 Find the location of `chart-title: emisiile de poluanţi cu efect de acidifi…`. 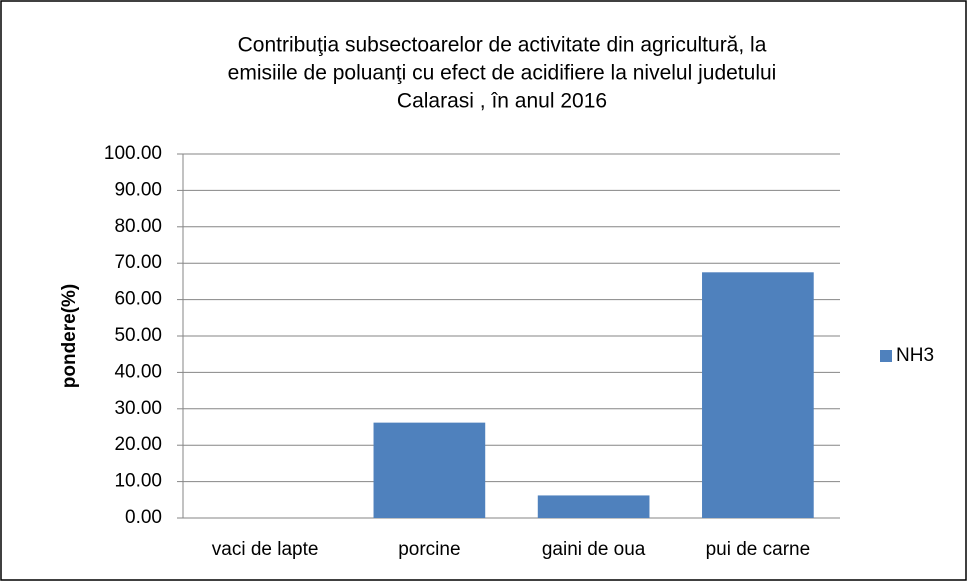

chart-title: emisiile de poluanţi cu efect de acidifi… is located at coordinates (502, 73).